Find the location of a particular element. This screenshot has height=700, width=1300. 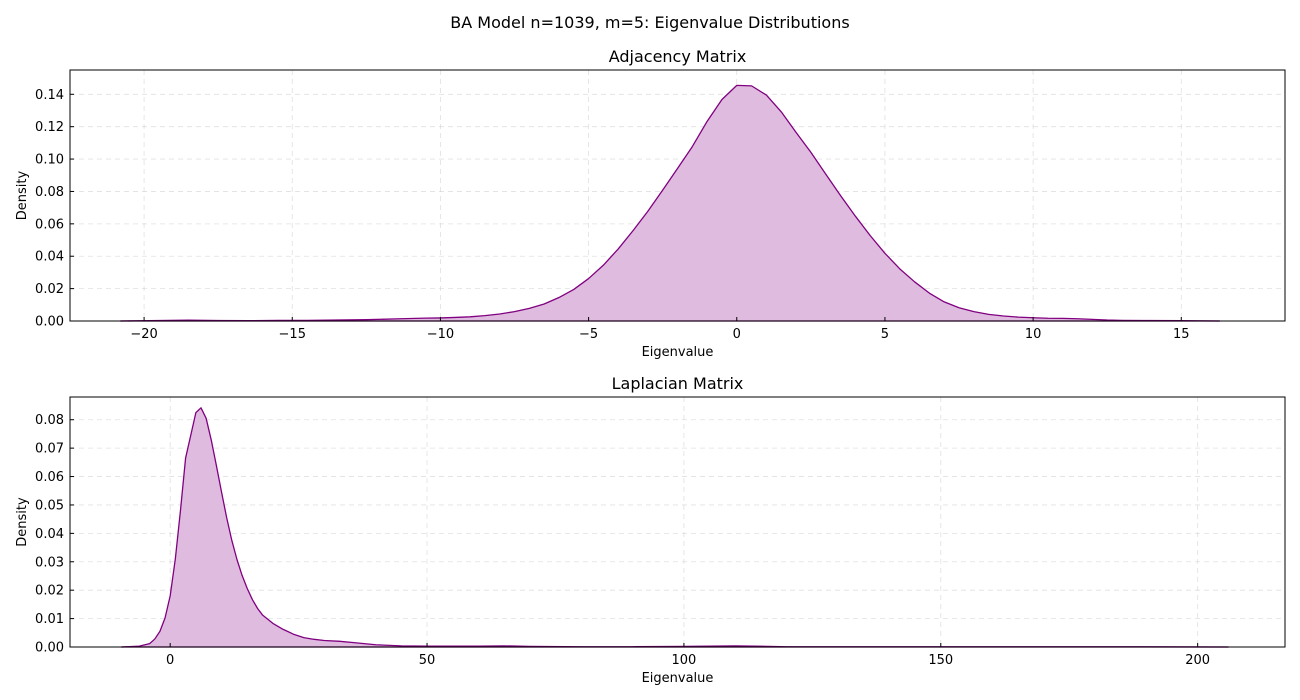

adjacency-x-axis-label: Eigenvalue is located at coordinates (678, 352).